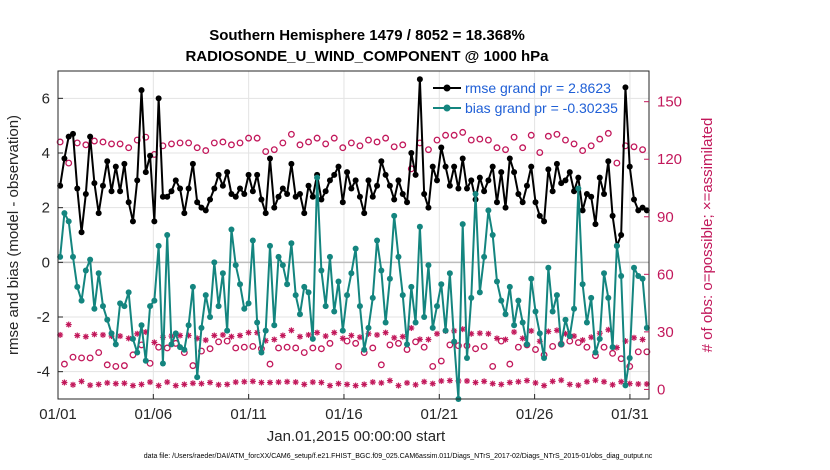 The height and width of the screenshot is (470, 830). I want to click on y-axis-label: rmse and bias (model - observation), so click(13, 235).